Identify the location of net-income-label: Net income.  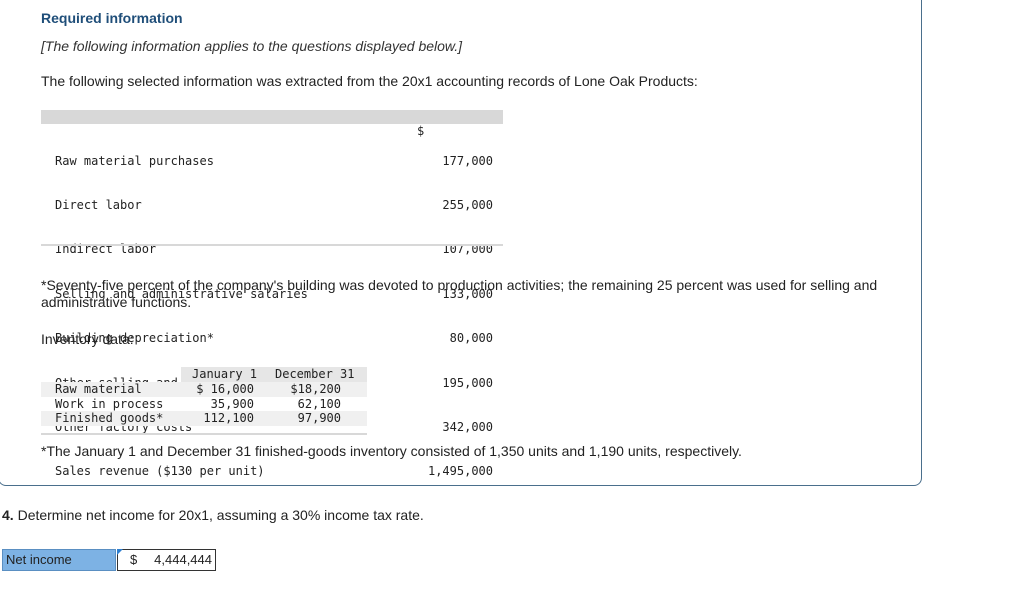
(59, 560).